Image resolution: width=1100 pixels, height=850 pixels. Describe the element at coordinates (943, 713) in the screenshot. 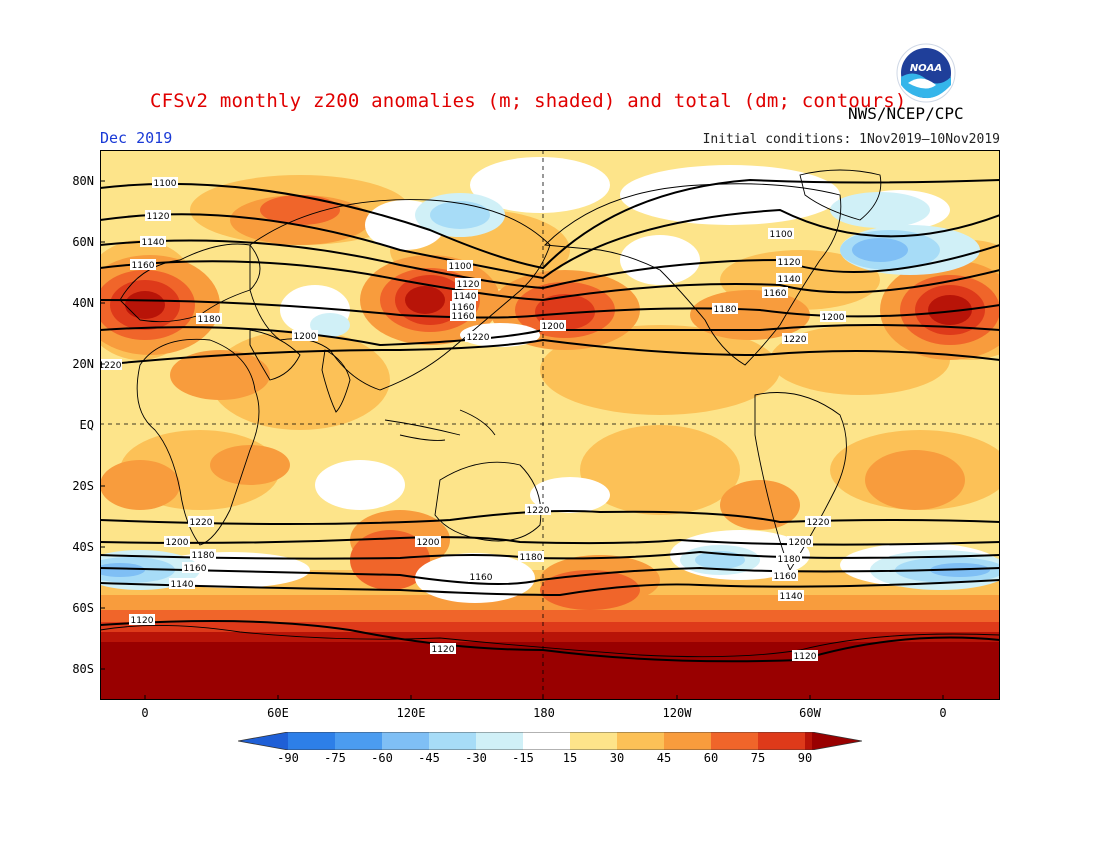

I see `lon-label-0-east: 0` at that location.